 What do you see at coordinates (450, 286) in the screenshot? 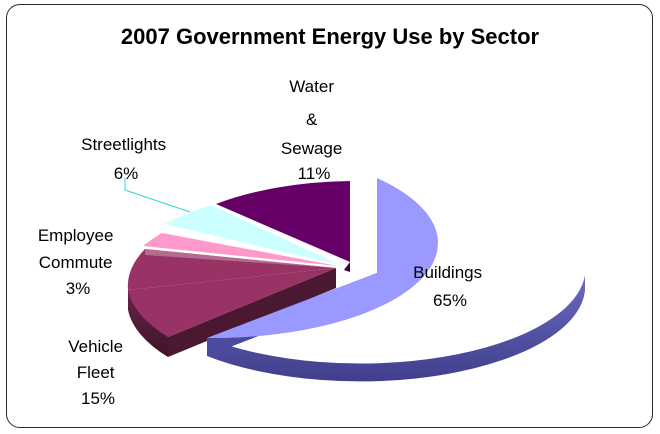
I see `label-buildings: Buildings 65%` at bounding box center [450, 286].